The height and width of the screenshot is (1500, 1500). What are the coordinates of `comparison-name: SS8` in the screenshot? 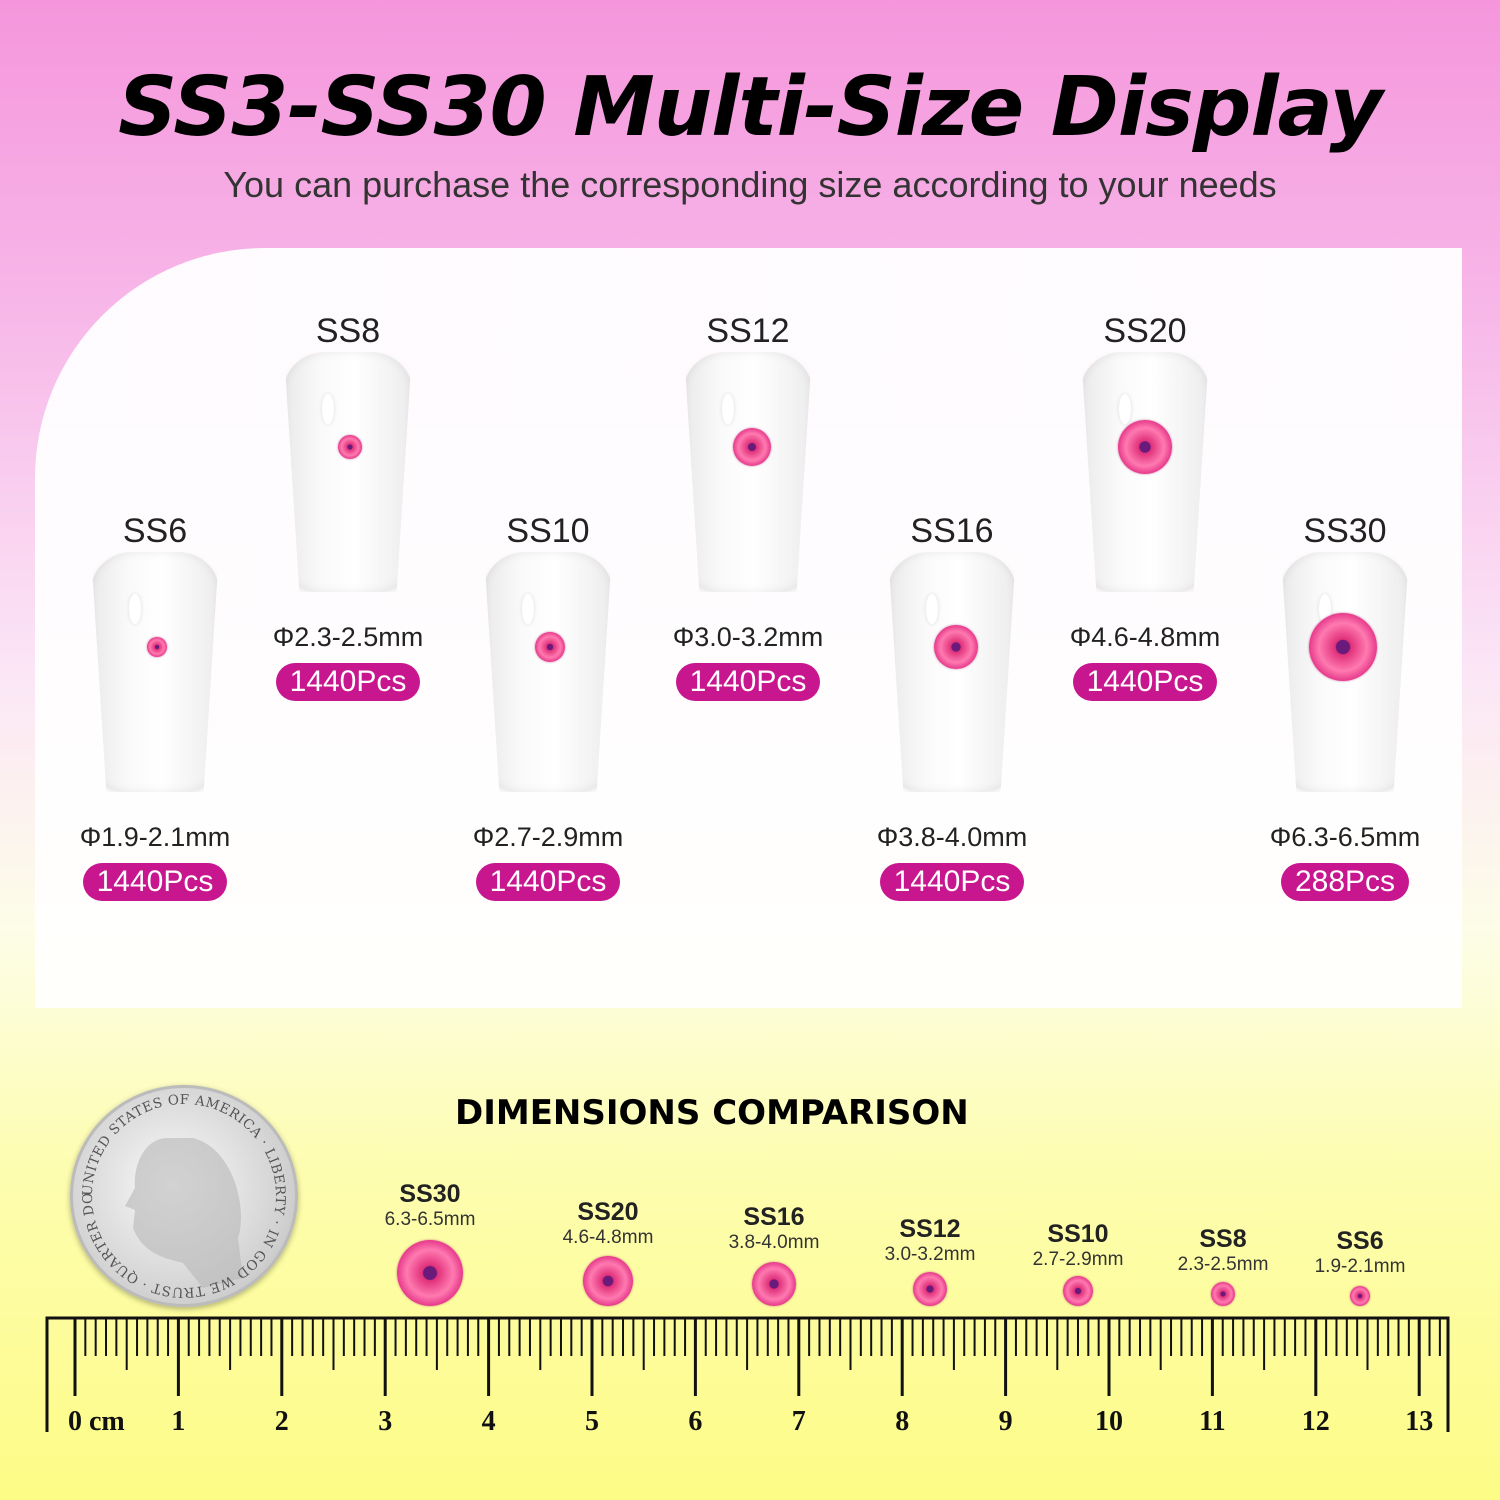 It's located at (1223, 1239).